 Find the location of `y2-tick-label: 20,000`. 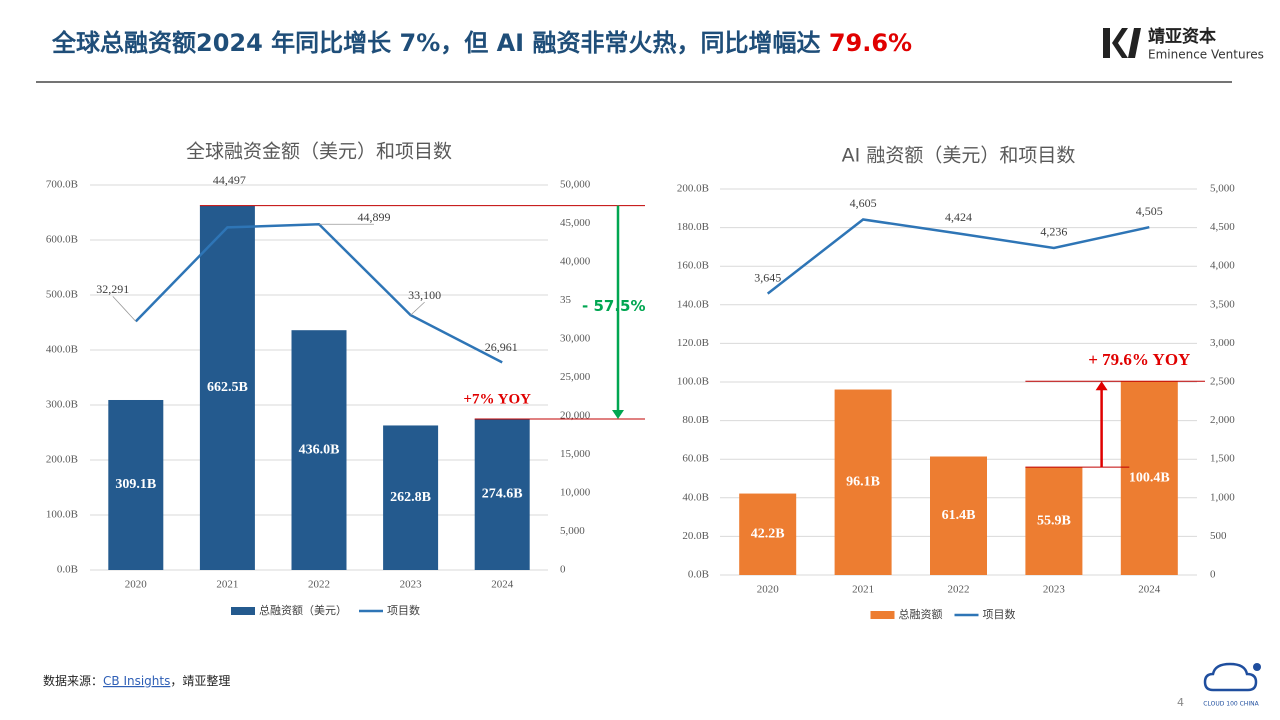

y2-tick-label: 20,000 is located at coordinates (575, 416).